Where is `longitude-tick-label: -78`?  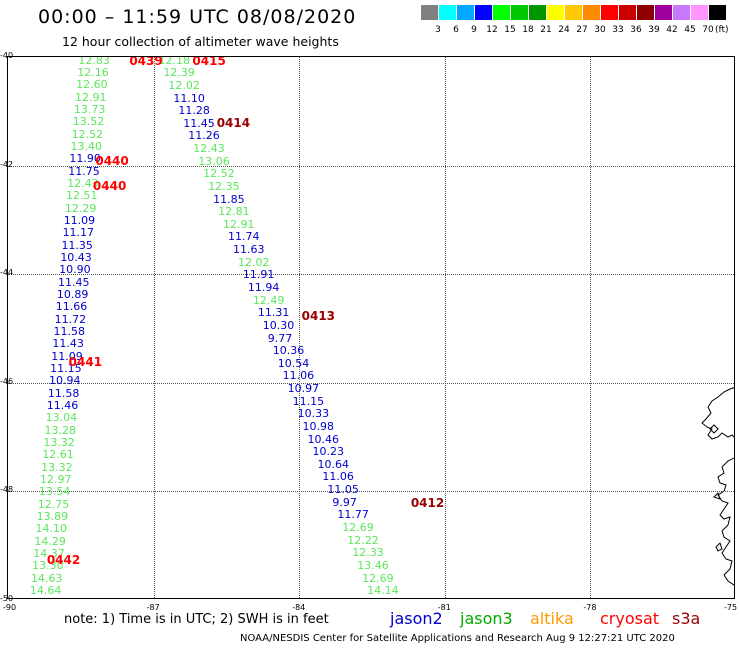
longitude-tick-label: -78 is located at coordinates (590, 607).